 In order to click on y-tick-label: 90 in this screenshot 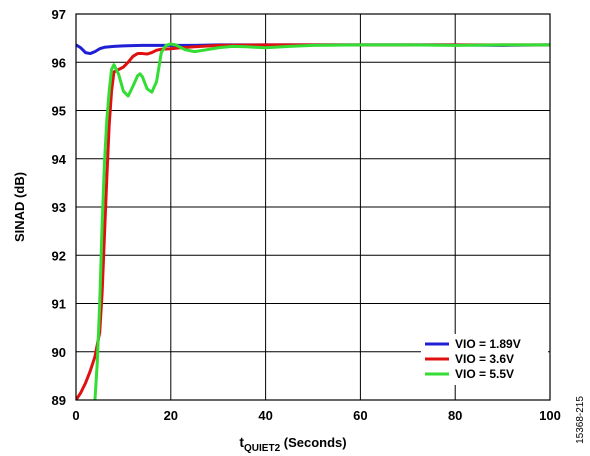, I will do `click(59, 352)`.